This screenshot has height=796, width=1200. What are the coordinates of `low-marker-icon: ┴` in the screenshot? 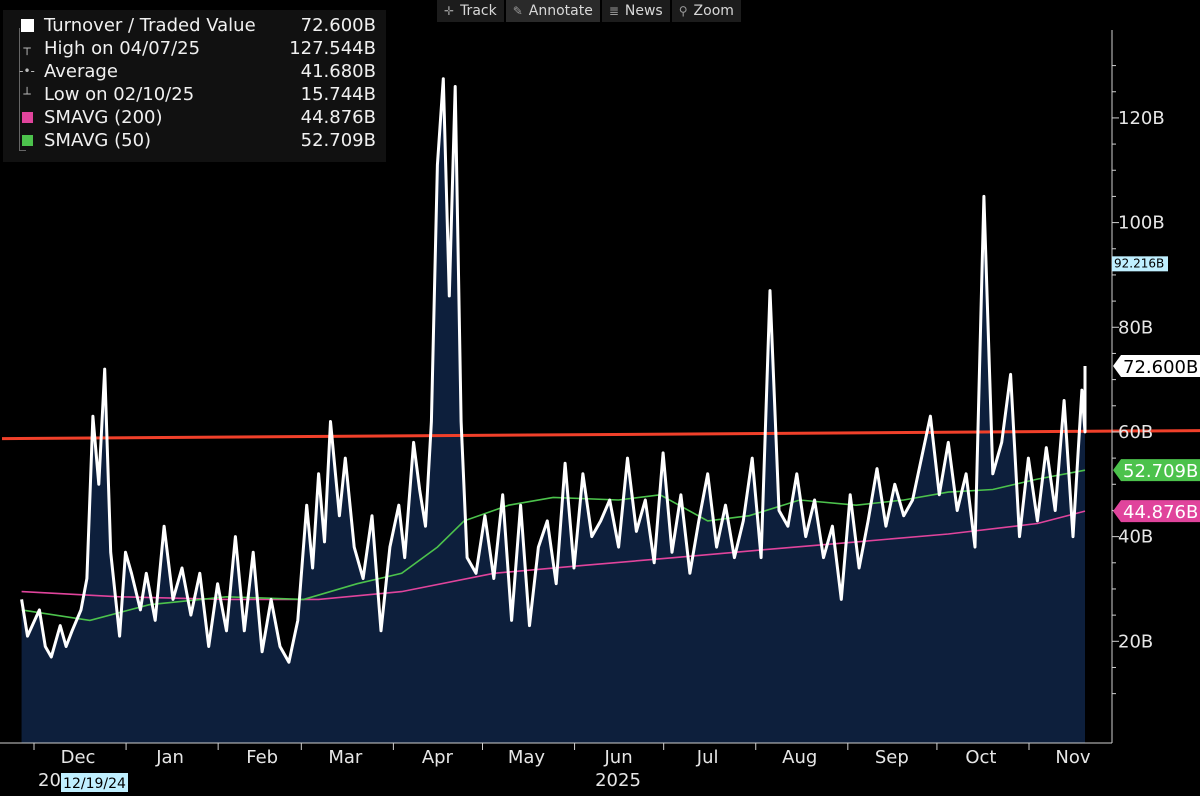 It's located at (27, 94).